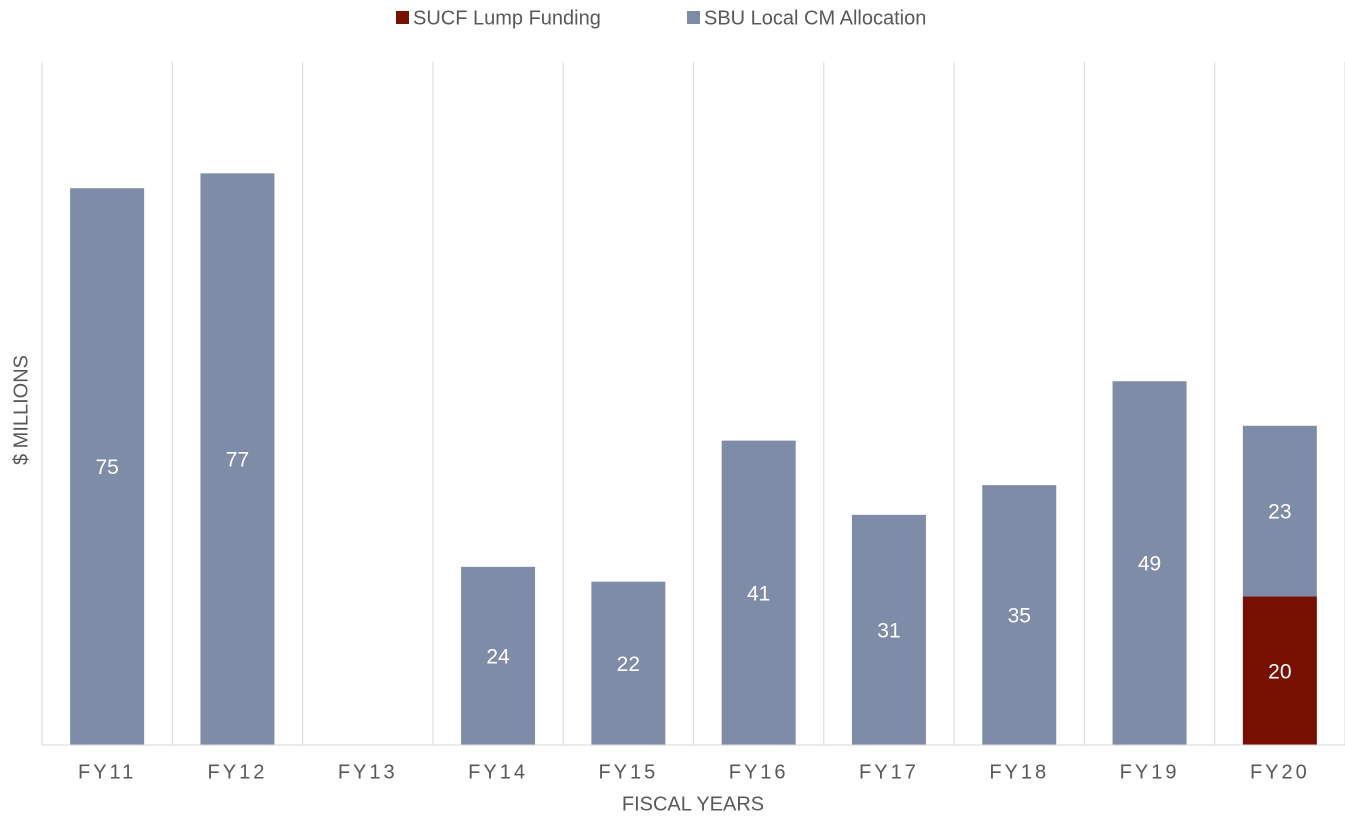 The image size is (1345, 818). I want to click on data-label: 75, so click(106, 467).